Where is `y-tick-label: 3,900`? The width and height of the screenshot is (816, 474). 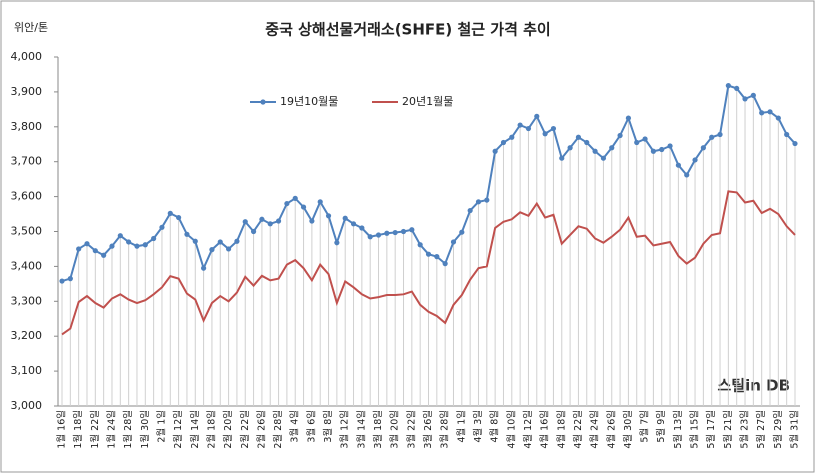
y-tick-label: 3,900 is located at coordinates (27, 91).